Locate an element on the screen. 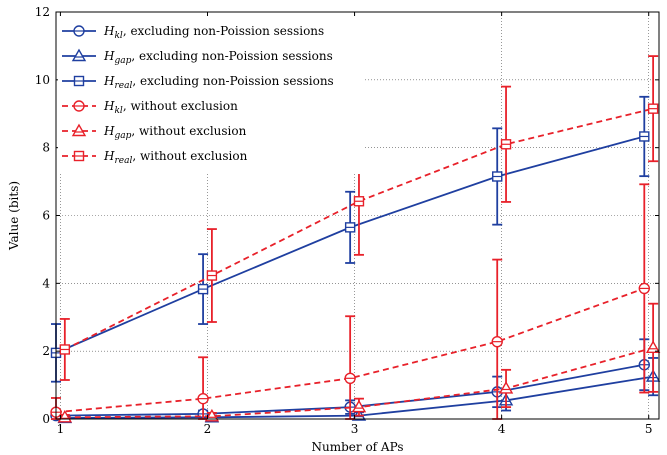 Image resolution: width=667 pixels, height=455 pixels. legend-entry: Hkl, without exclusion is located at coordinates (150, 107).